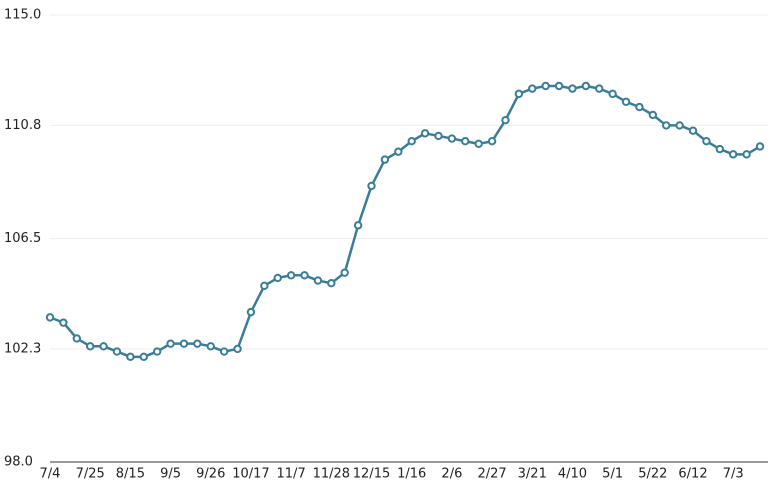  Describe the element at coordinates (250, 474) in the screenshot. I see `x-tick-label: 10/17` at that location.